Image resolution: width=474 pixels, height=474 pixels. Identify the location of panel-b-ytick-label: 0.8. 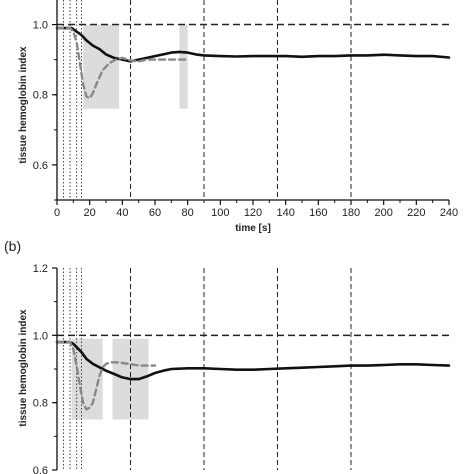
(40, 404).